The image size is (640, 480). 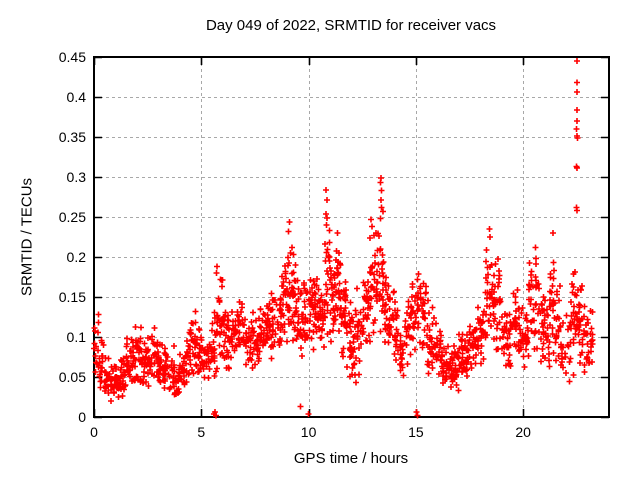 What do you see at coordinates (308, 432) in the screenshot?
I see `x-tick-label: 10` at bounding box center [308, 432].